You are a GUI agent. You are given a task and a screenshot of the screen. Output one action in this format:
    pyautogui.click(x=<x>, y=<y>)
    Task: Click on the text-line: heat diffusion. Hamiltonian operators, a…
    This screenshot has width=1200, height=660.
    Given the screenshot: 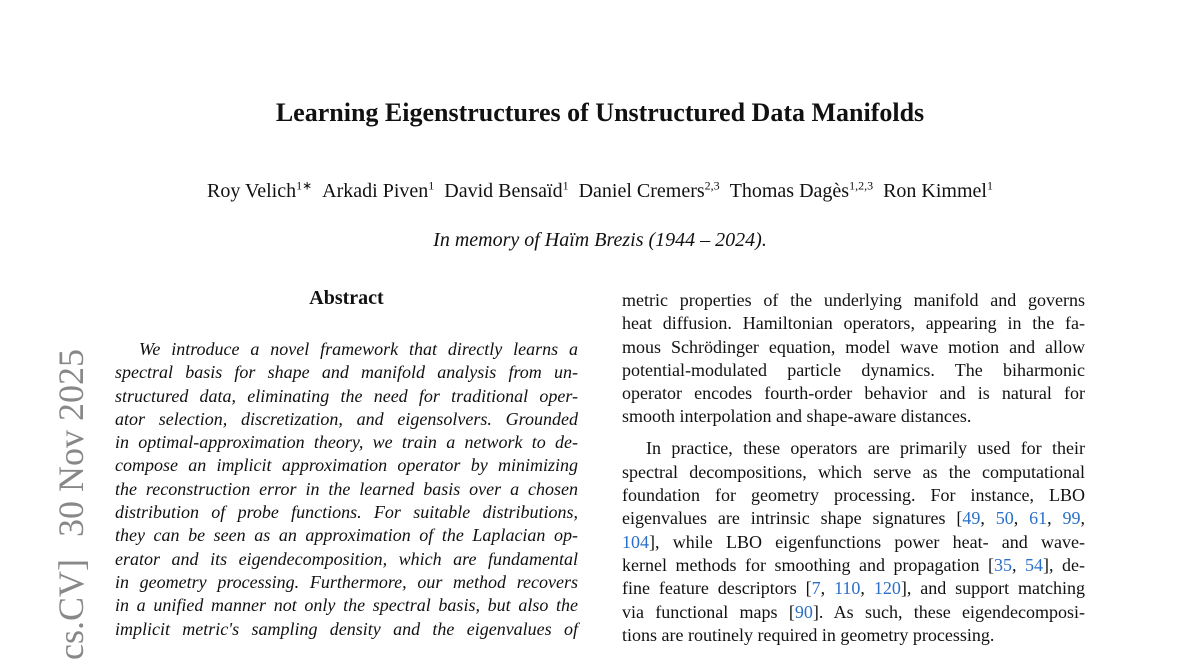 What is the action you would take?
    pyautogui.click(x=853, y=323)
    